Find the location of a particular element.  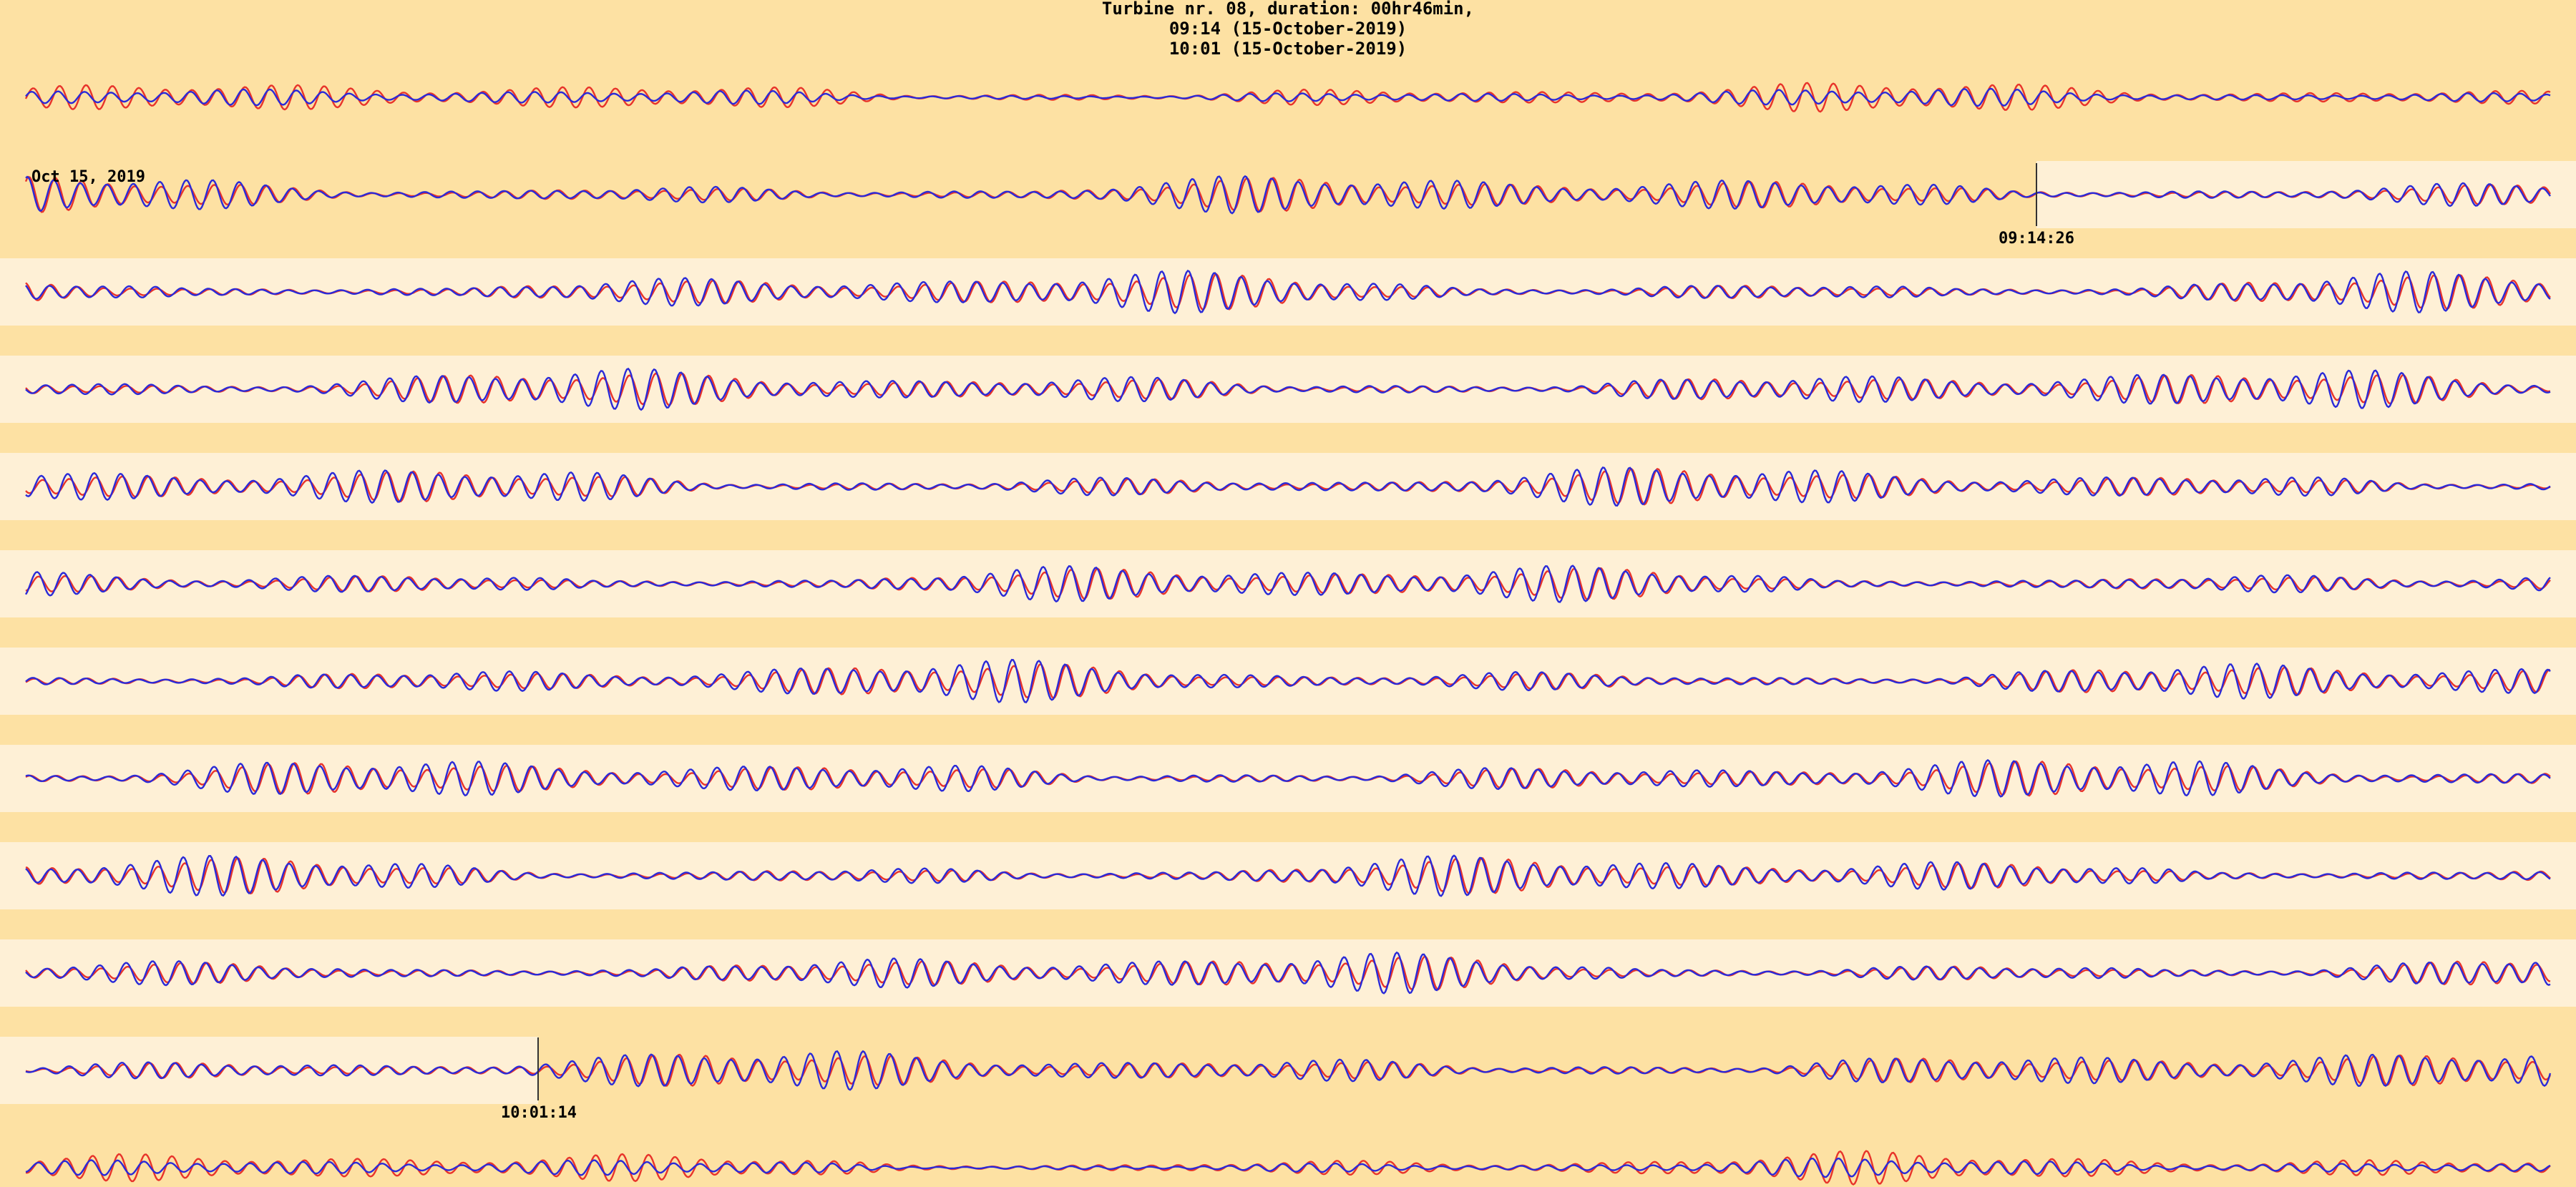

date-label: Oct 15, 2019 is located at coordinates (88, 177).